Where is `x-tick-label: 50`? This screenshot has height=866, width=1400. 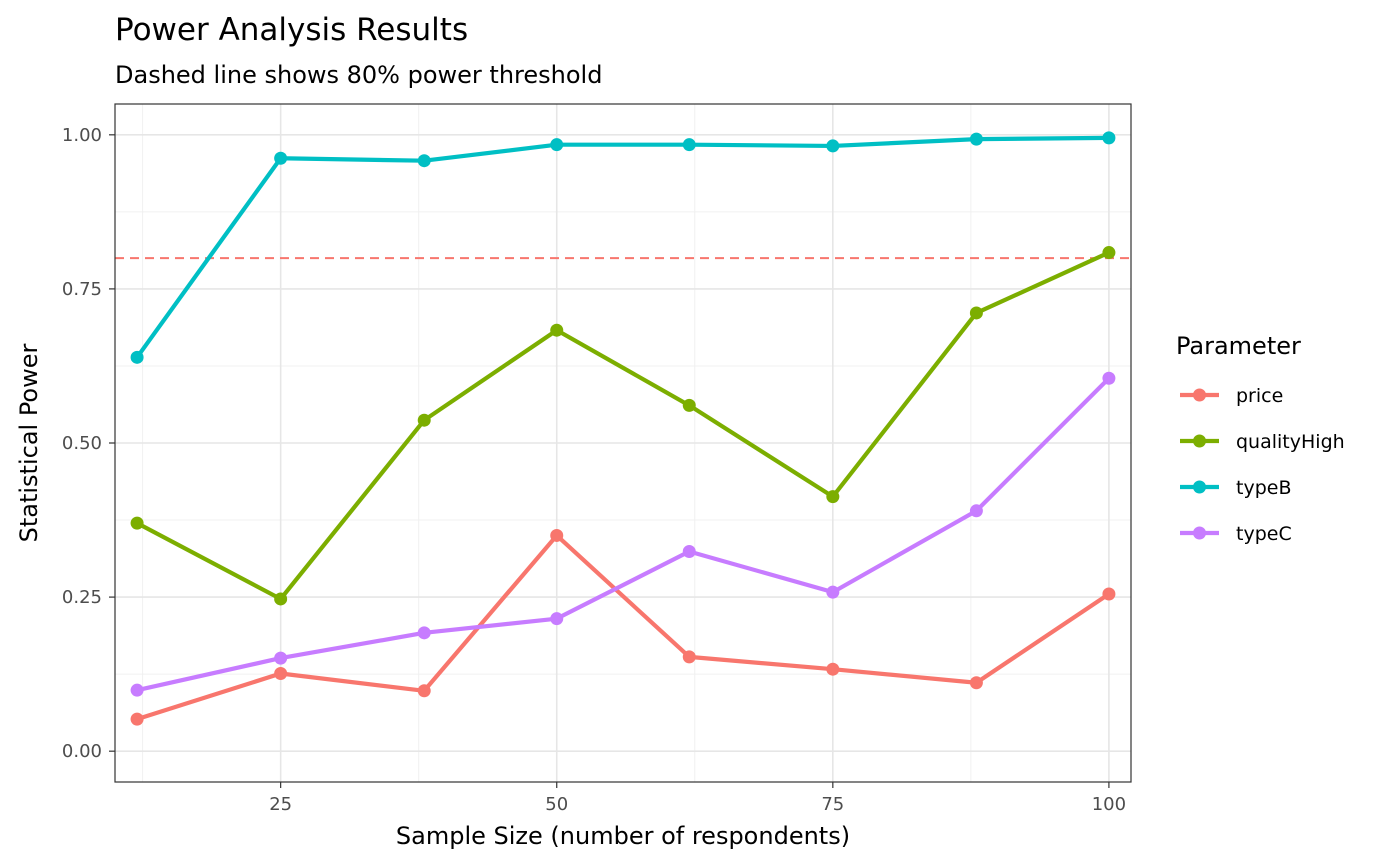
x-tick-label: 50 is located at coordinates (556, 804).